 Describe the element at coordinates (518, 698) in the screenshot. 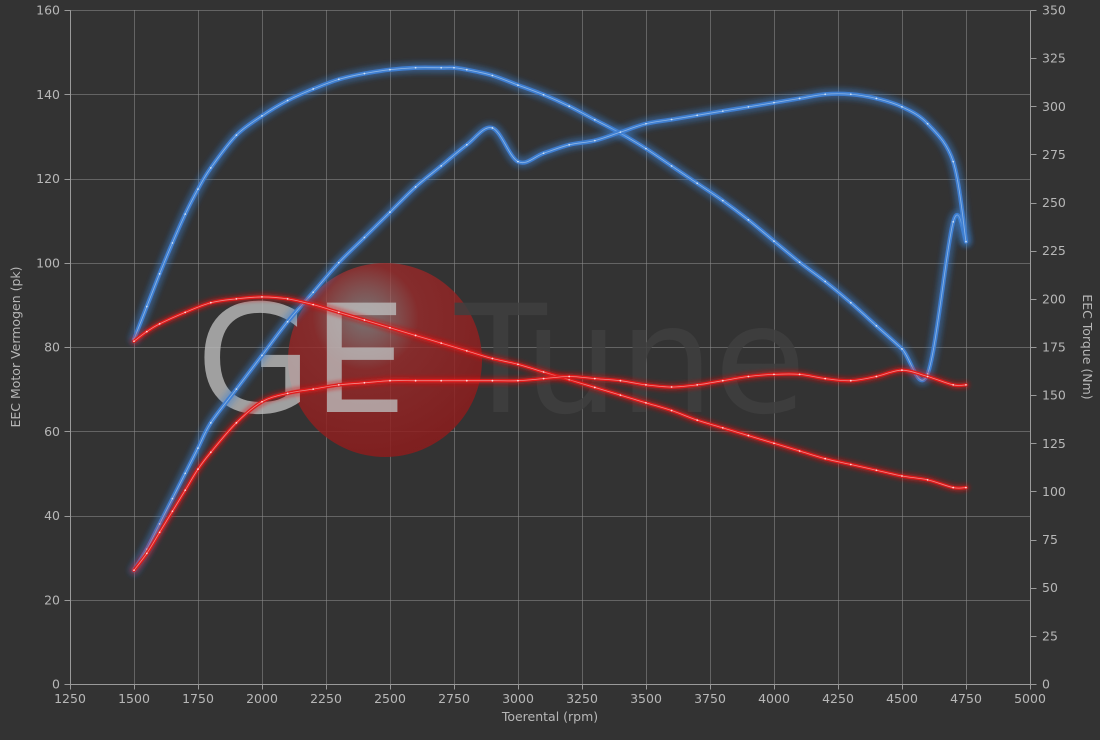

I see `x-tick-label: 3000` at that location.